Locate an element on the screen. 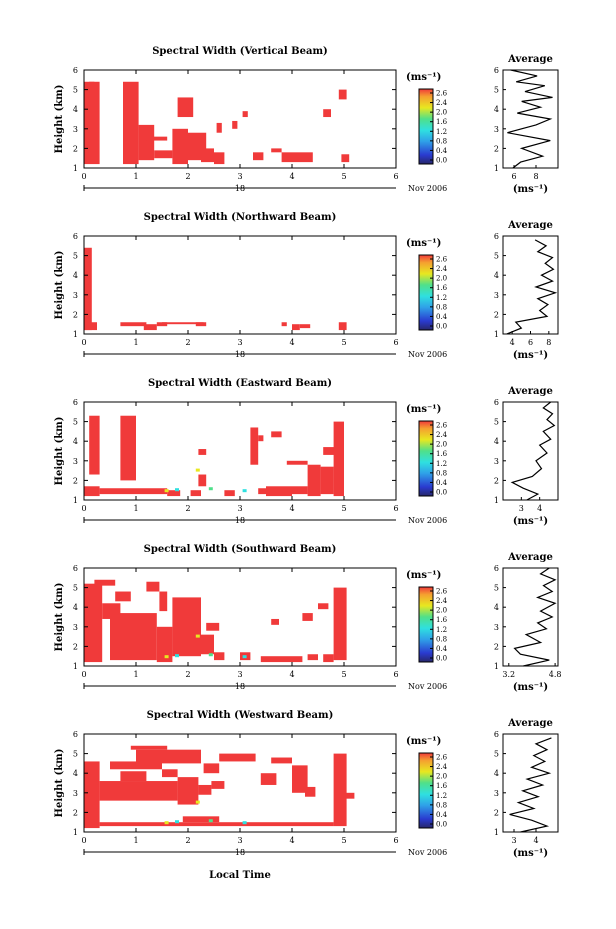 The image size is (616, 929). average-title: Average is located at coordinates (530, 225).